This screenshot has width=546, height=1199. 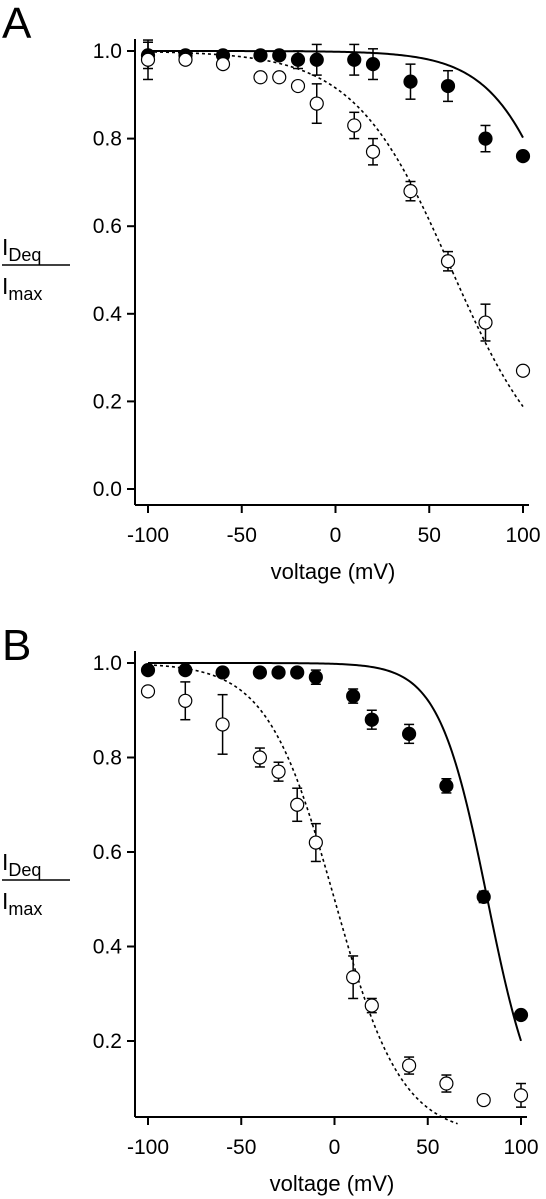 What do you see at coordinates (16, 645) in the screenshot?
I see `panel-letter: B` at bounding box center [16, 645].